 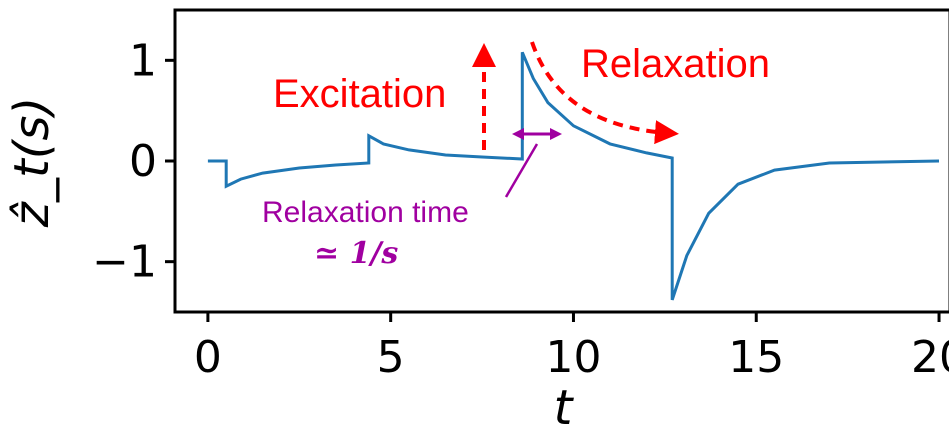 I want to click on relaxation-time-pointer, so click(x=521, y=170).